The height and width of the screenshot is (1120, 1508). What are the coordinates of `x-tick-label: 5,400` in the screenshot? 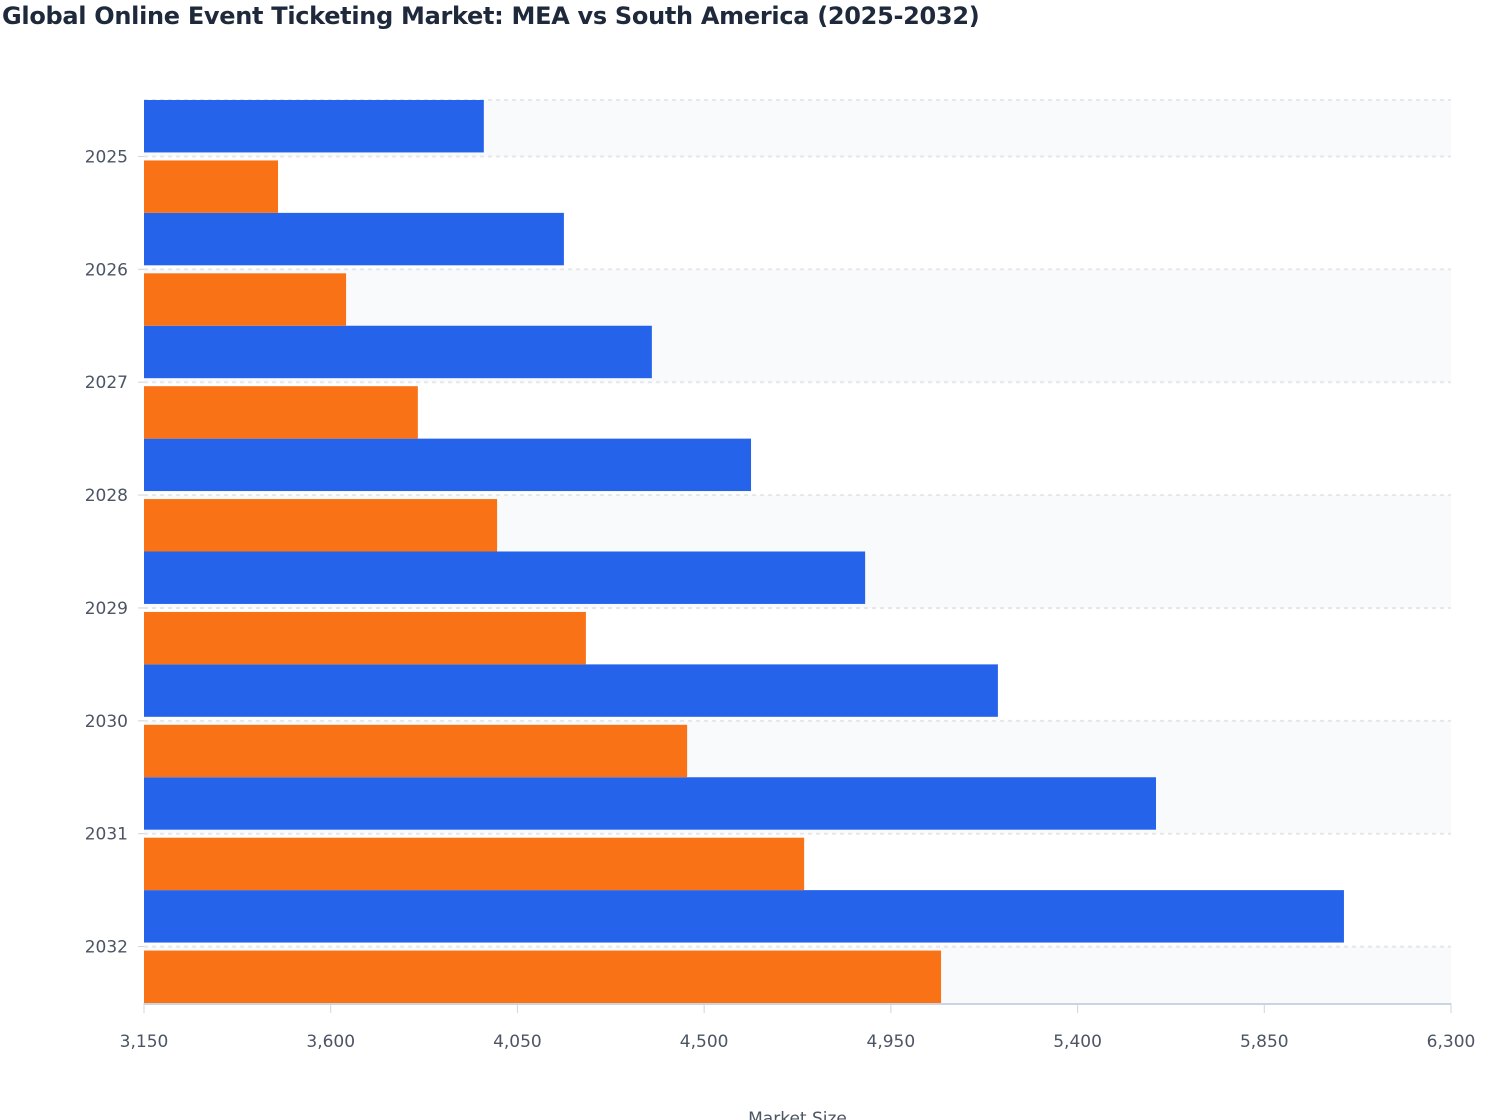 It's located at (1077, 1042).